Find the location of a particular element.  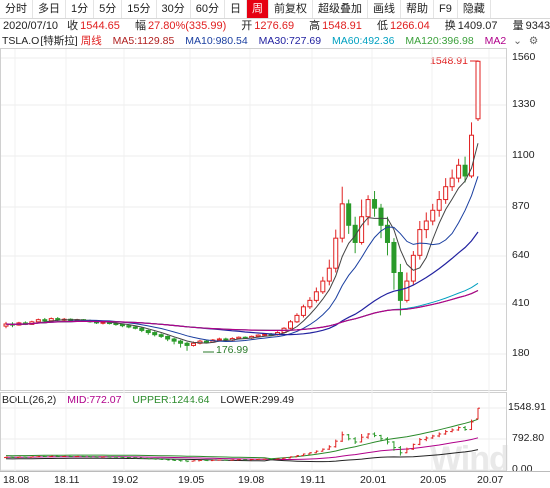

gear-icon: ⚙ is located at coordinates (533, 41).